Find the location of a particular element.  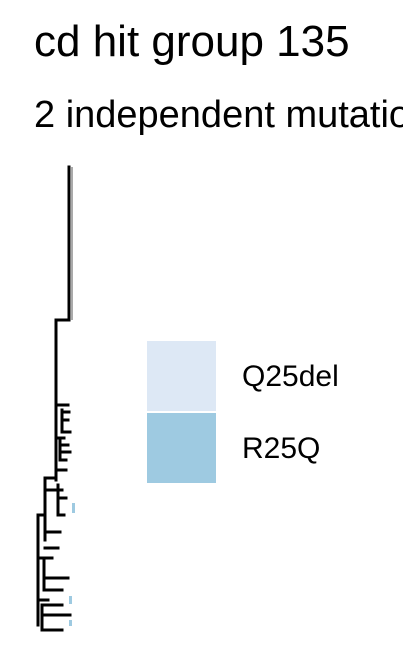

figure-subtitle: 2 independent mutations is located at coordinates (218, 115).